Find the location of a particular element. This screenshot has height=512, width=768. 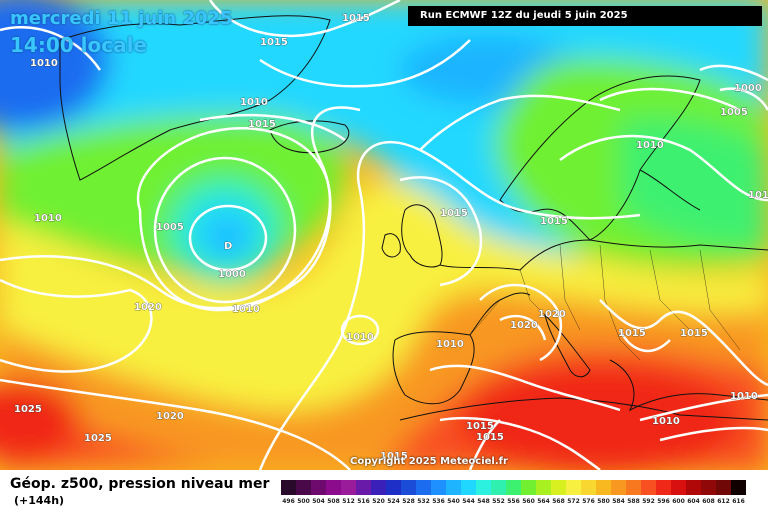

scale-tick-label: 592 is located at coordinates (648, 501).